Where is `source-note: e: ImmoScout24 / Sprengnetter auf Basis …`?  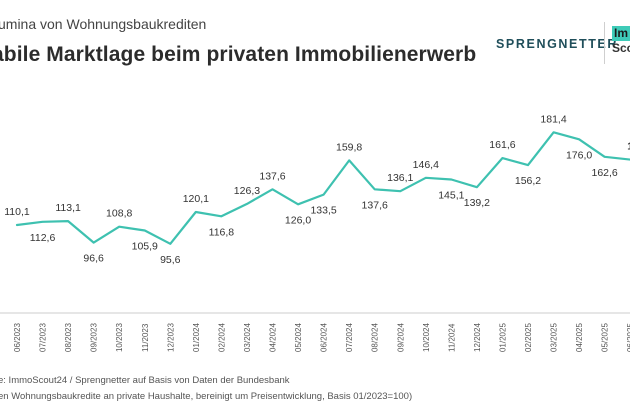
source-note: e: ImmoScout24 / Sprengnetter auf Basis … is located at coordinates (145, 380).